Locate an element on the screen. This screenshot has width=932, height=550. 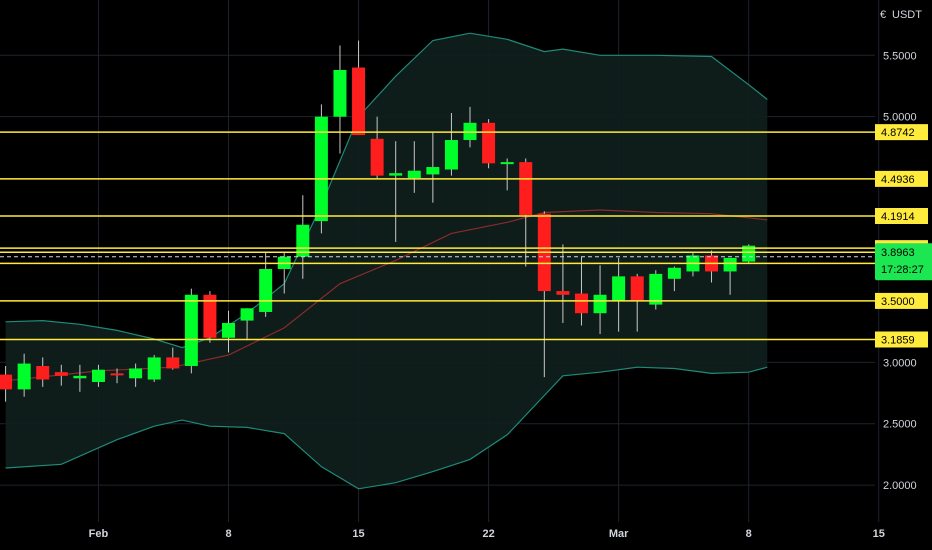
date-tick-label: 15 is located at coordinates (879, 534).